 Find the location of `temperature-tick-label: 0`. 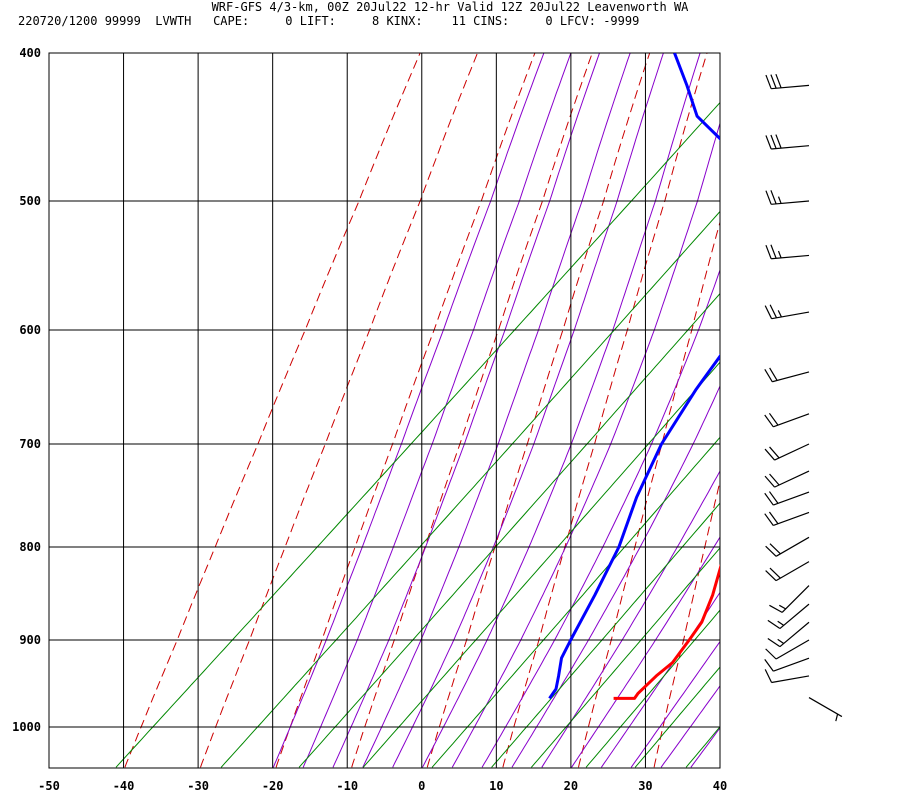

temperature-tick-label: 0 is located at coordinates (421, 786).